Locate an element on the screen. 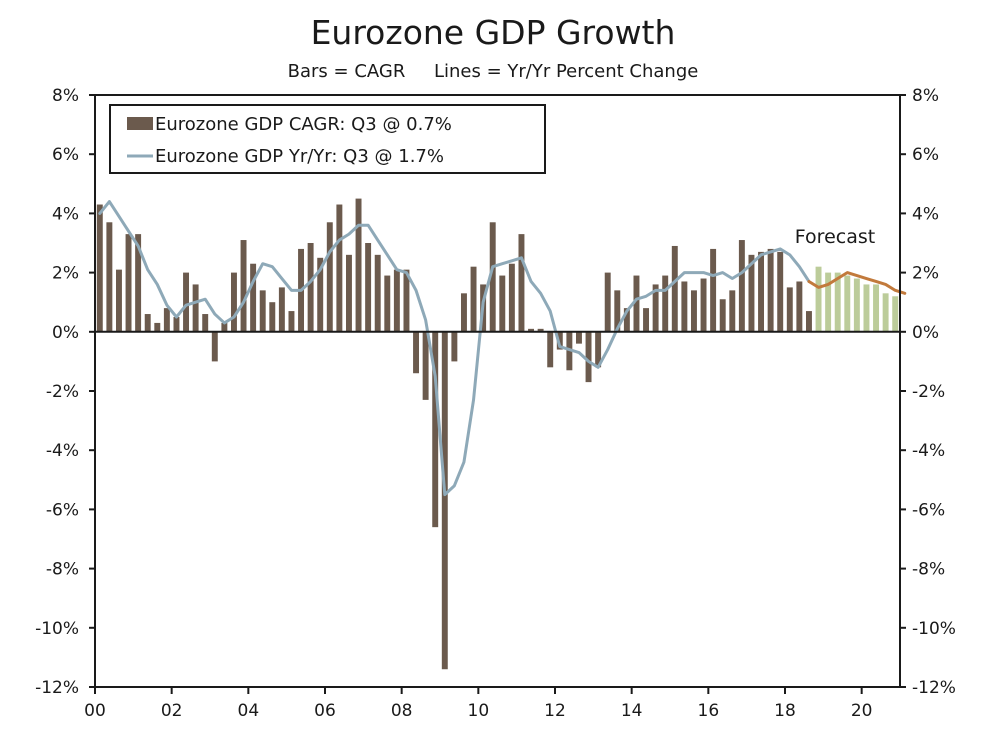 Image resolution: width=990 pixels, height=746 pixels. x-tick-label: 06 is located at coordinates (325, 711).